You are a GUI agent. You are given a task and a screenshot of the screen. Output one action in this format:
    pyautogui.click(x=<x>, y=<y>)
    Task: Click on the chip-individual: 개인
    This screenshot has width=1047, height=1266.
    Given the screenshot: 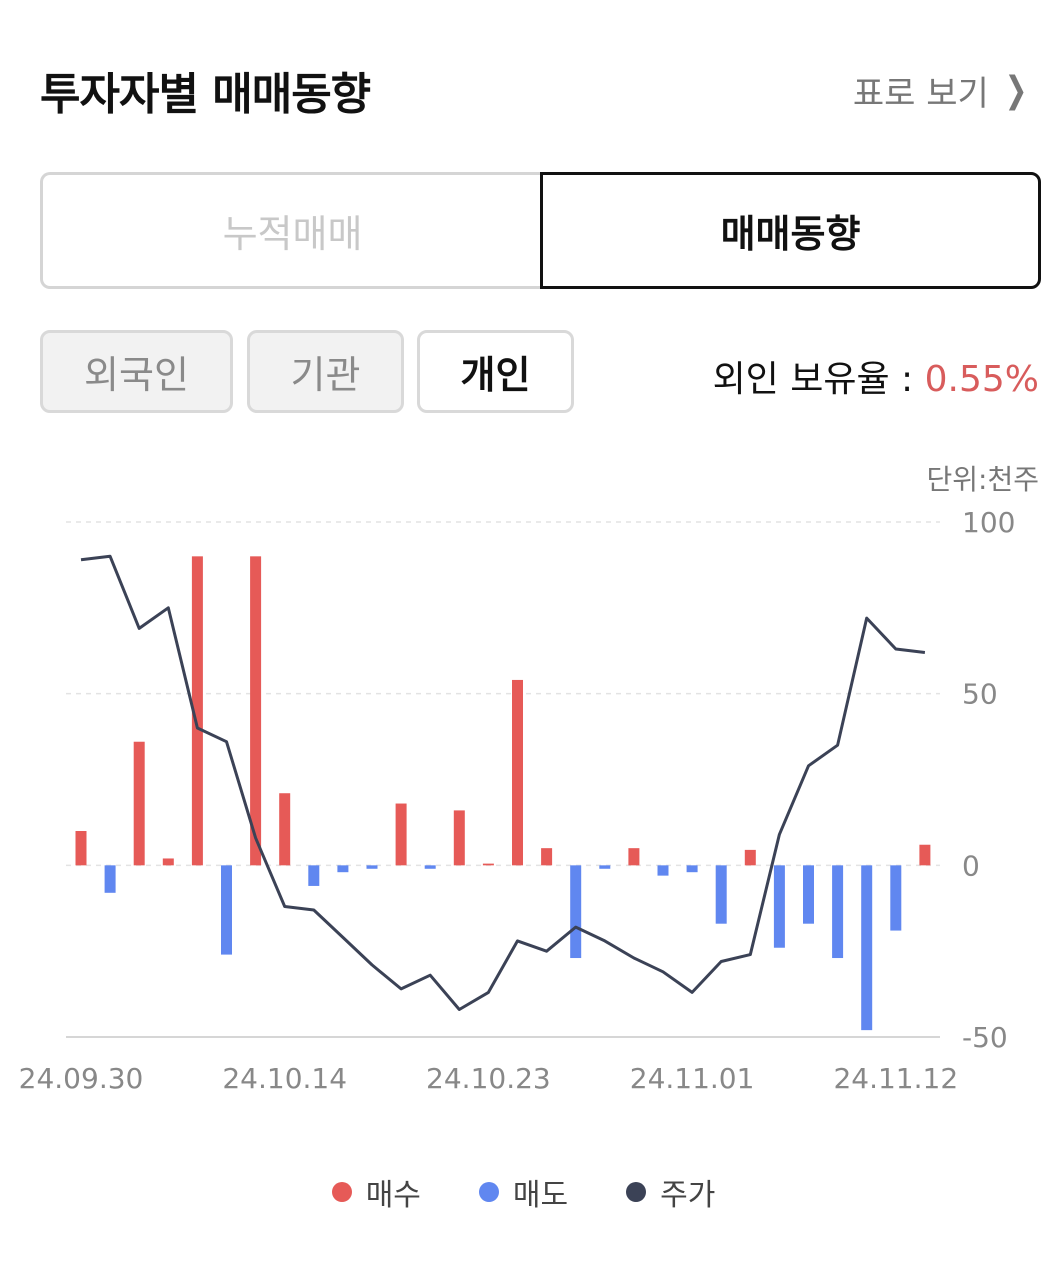 What is the action you would take?
    pyautogui.click(x=495, y=371)
    